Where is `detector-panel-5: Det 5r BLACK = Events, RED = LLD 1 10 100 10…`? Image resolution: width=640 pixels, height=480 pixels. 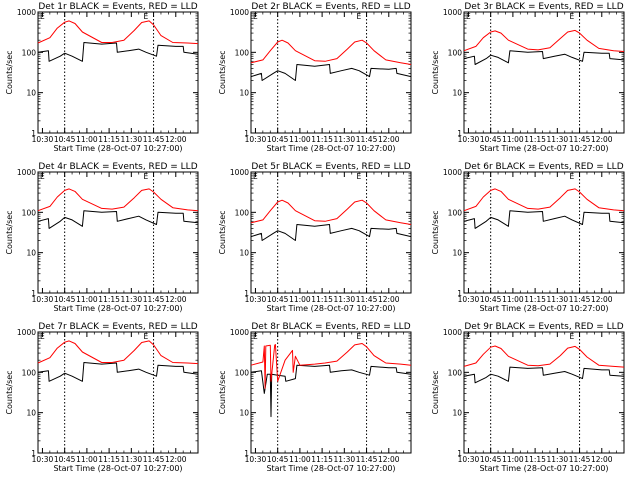 detector-panel-5: Det 5r BLACK = Events, RED = LLD 1 10 100 10… is located at coordinates (319, 240).